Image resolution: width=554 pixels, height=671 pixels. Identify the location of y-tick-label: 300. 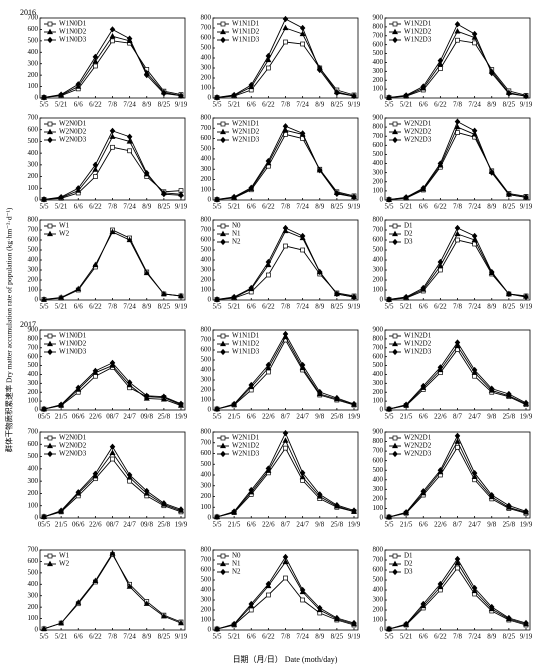
(206, 169).